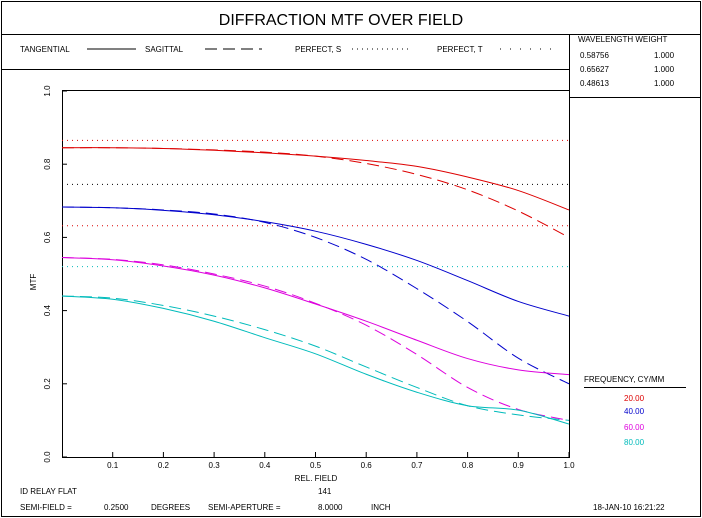 Image resolution: width=702 pixels, height=518 pixels. What do you see at coordinates (629, 507) in the screenshot?
I see `timestamp: 18-JAN-10 16:21:22` at bounding box center [629, 507].